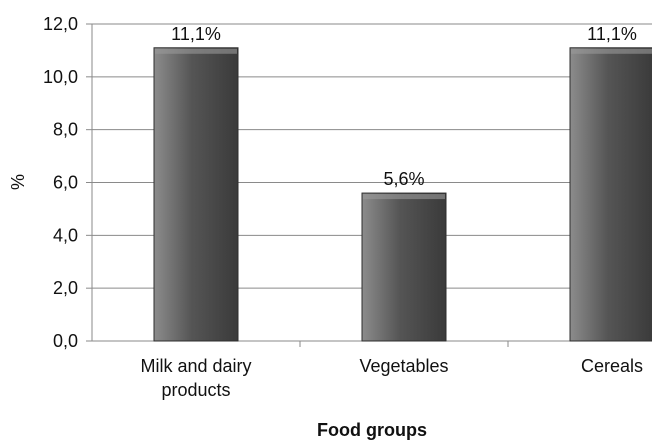 The height and width of the screenshot is (442, 652). I want to click on y-tick-label: 10,0, so click(60, 77).